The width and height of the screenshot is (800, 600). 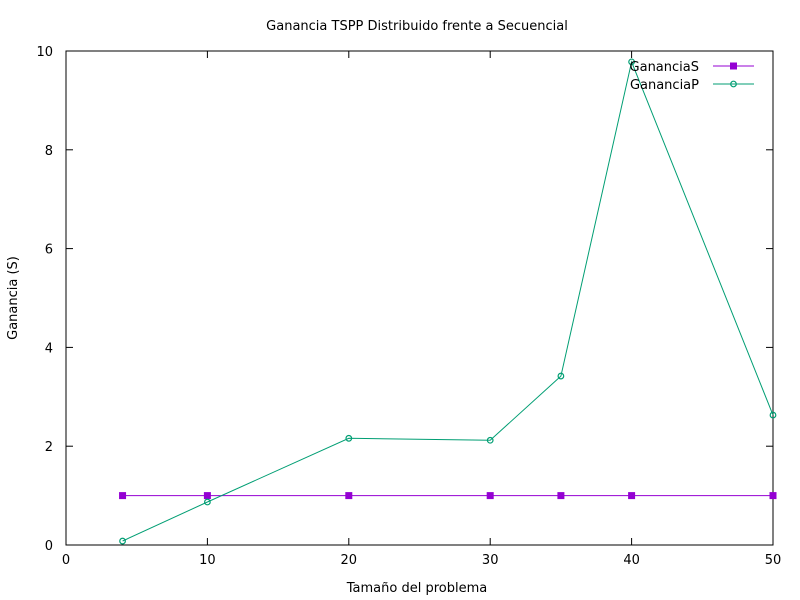 I want to click on y-tick-label: 4, so click(x=49, y=348).